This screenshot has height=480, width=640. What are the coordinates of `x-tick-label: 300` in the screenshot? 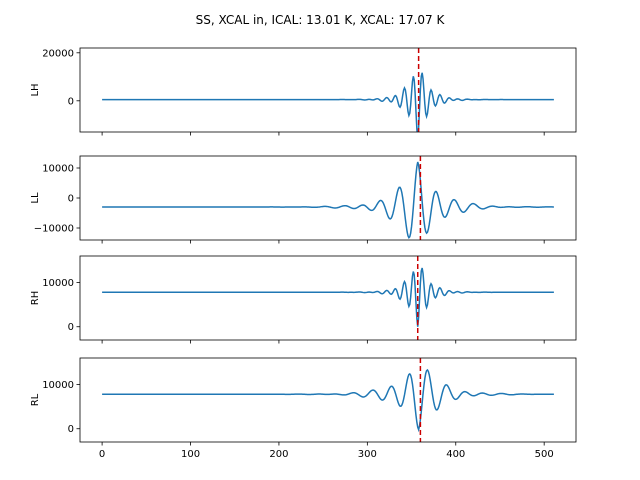 It's located at (367, 454).